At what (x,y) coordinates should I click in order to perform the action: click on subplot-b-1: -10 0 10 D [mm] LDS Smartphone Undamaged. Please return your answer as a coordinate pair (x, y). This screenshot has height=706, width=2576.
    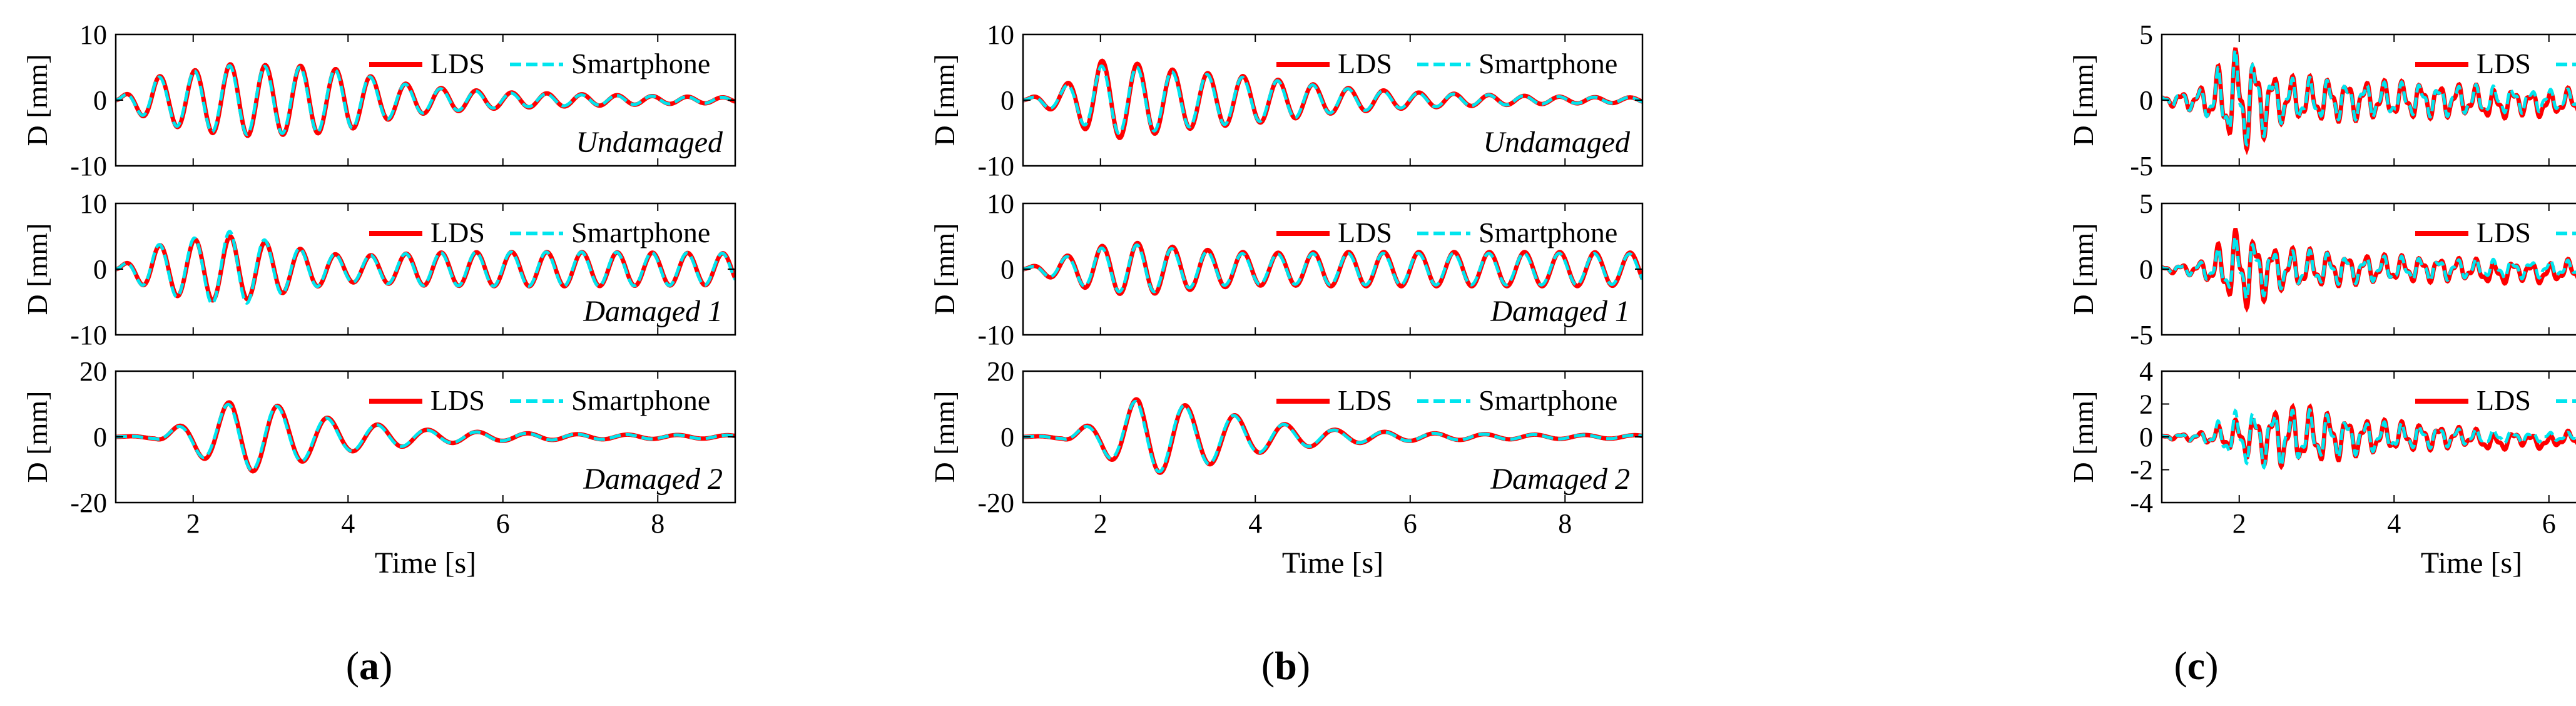
    Looking at the image, I should click on (1287, 100).